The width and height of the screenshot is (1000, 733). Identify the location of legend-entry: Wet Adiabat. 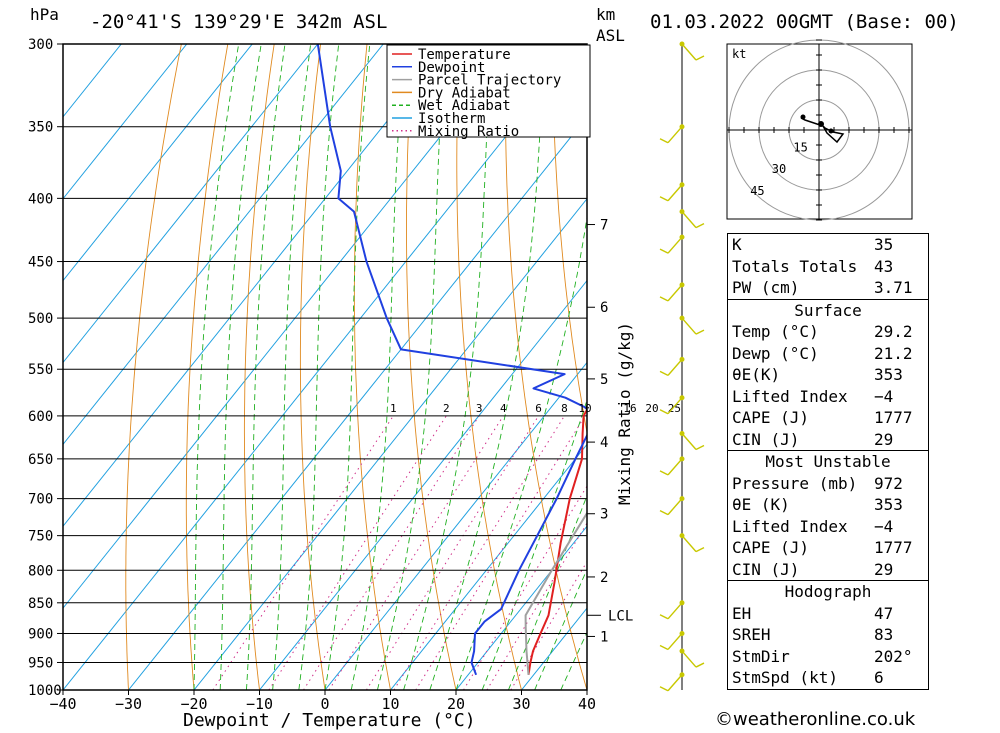
(464, 106).